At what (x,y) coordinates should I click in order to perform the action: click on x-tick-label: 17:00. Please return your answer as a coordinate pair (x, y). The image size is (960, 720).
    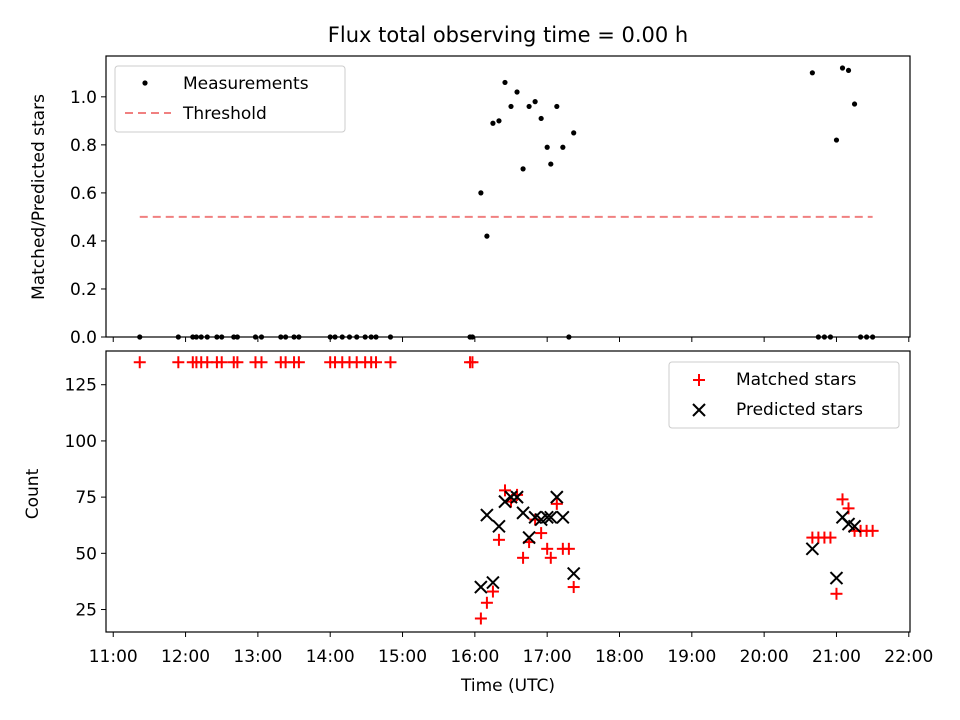
    Looking at the image, I should click on (547, 657).